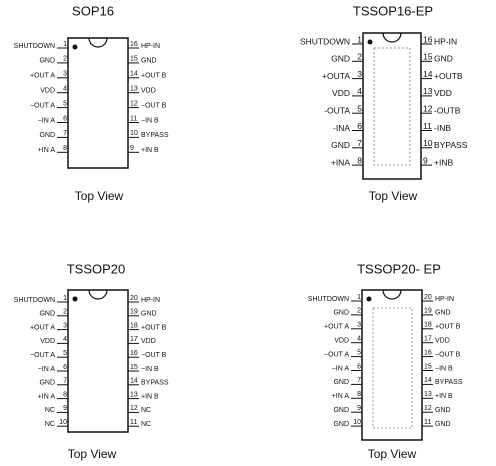 This screenshot has height=466, width=496. I want to click on pin-number: 19, so click(428, 311).